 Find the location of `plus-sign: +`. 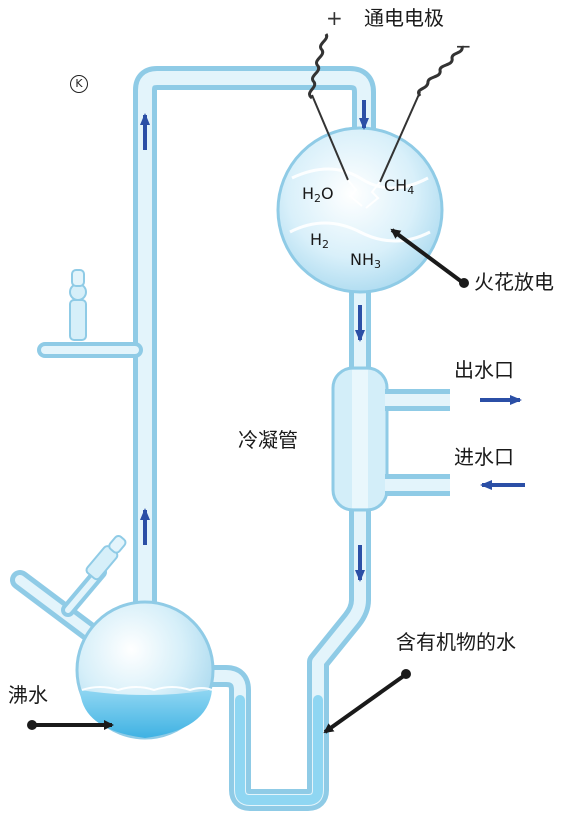

plus-sign: + is located at coordinates (334, 18).